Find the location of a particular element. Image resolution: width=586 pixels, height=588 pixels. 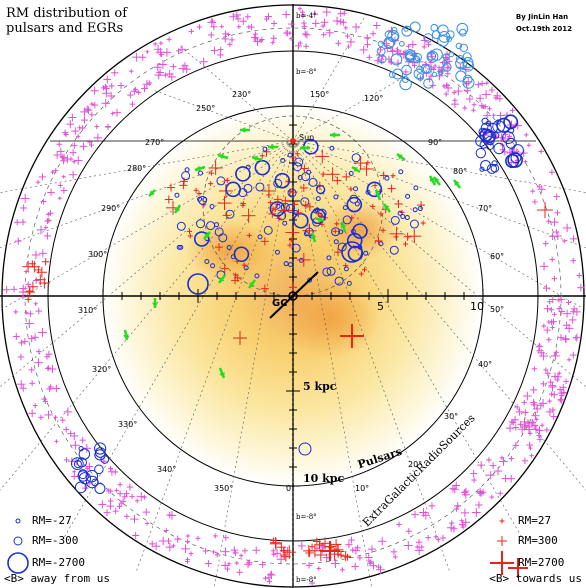

legend-marks is located at coordinates (260, 546).